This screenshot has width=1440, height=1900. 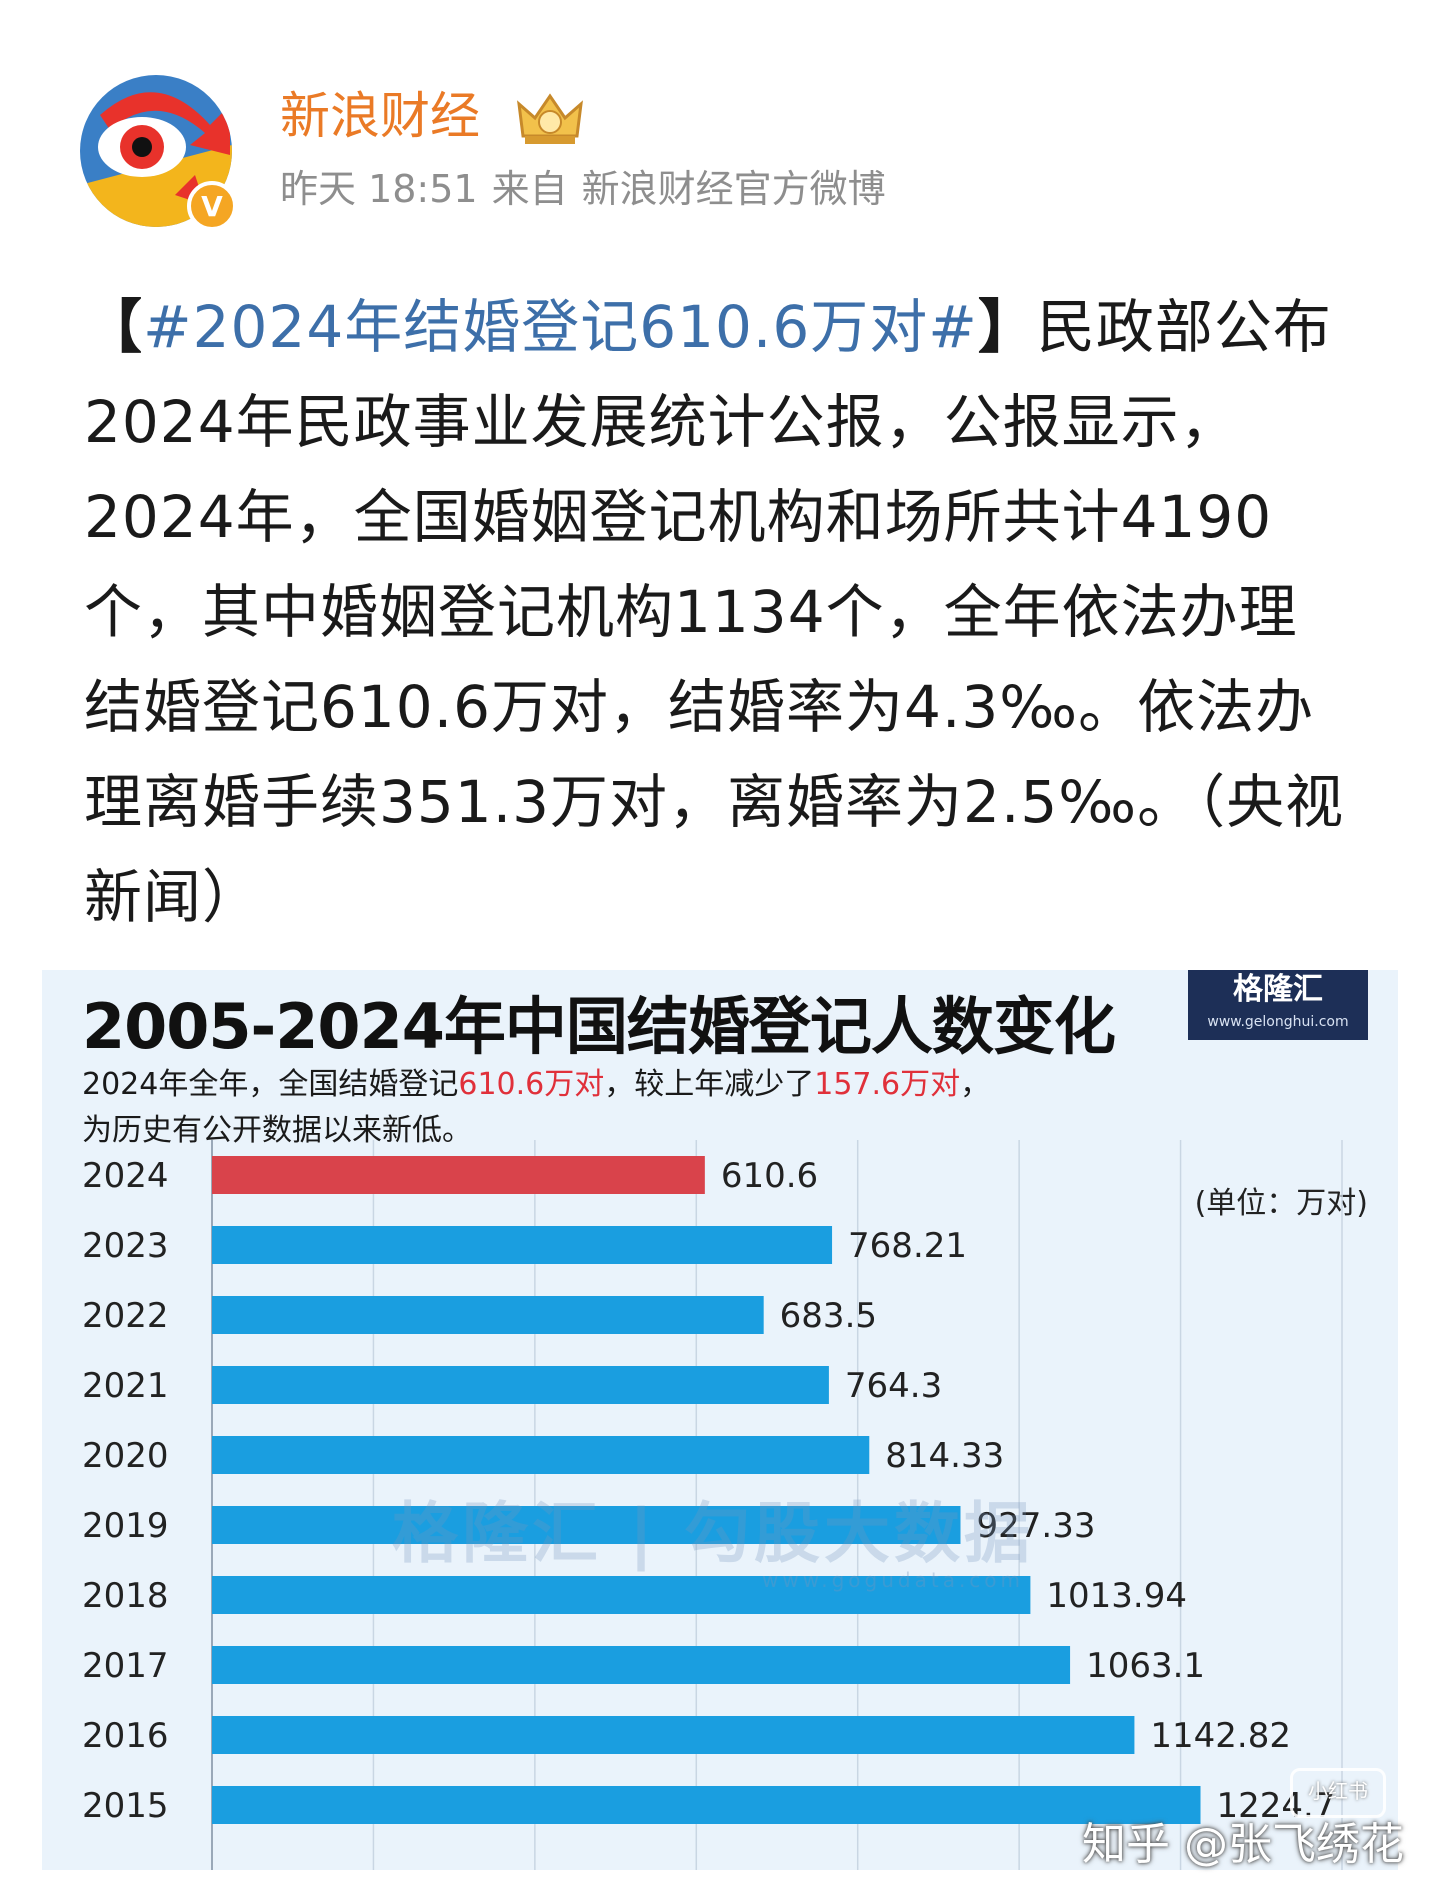 What do you see at coordinates (277, 1130) in the screenshot?
I see `subtitle-part: 为历史有公开数据以来新低。` at bounding box center [277, 1130].